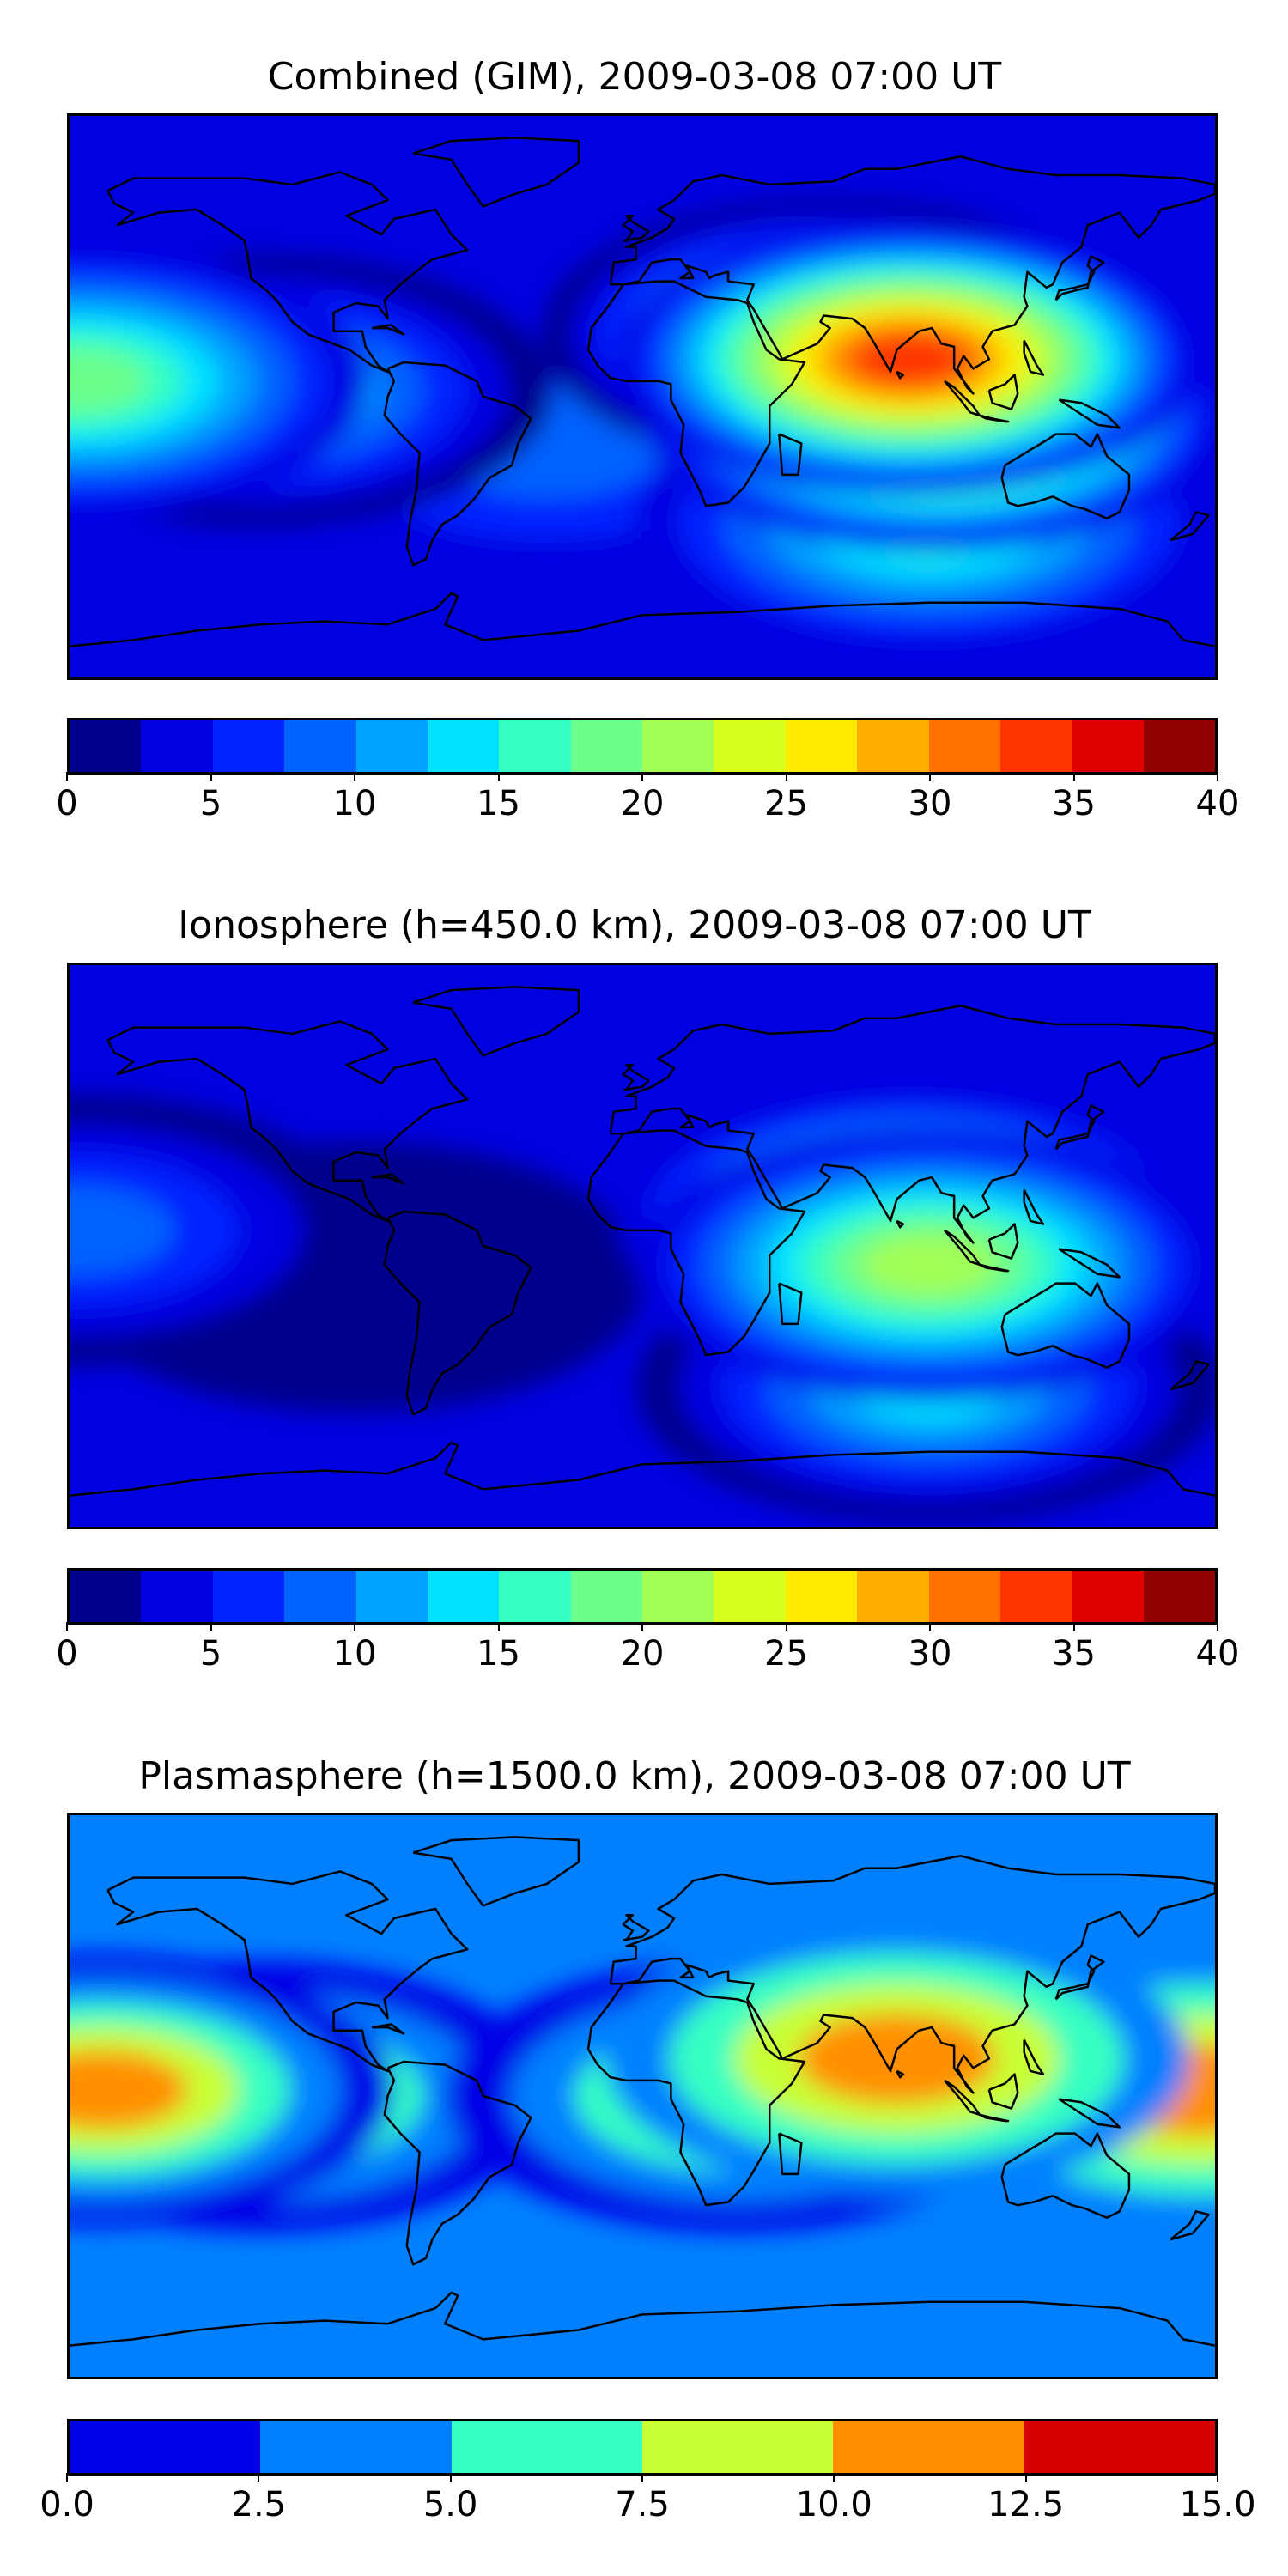 This screenshot has width=1288, height=2576. I want to click on colorbar-ticks-plasmasphere: 0.0 2.5 5.0 7.5 10.0 12.5 15.0, so click(647, 2499).